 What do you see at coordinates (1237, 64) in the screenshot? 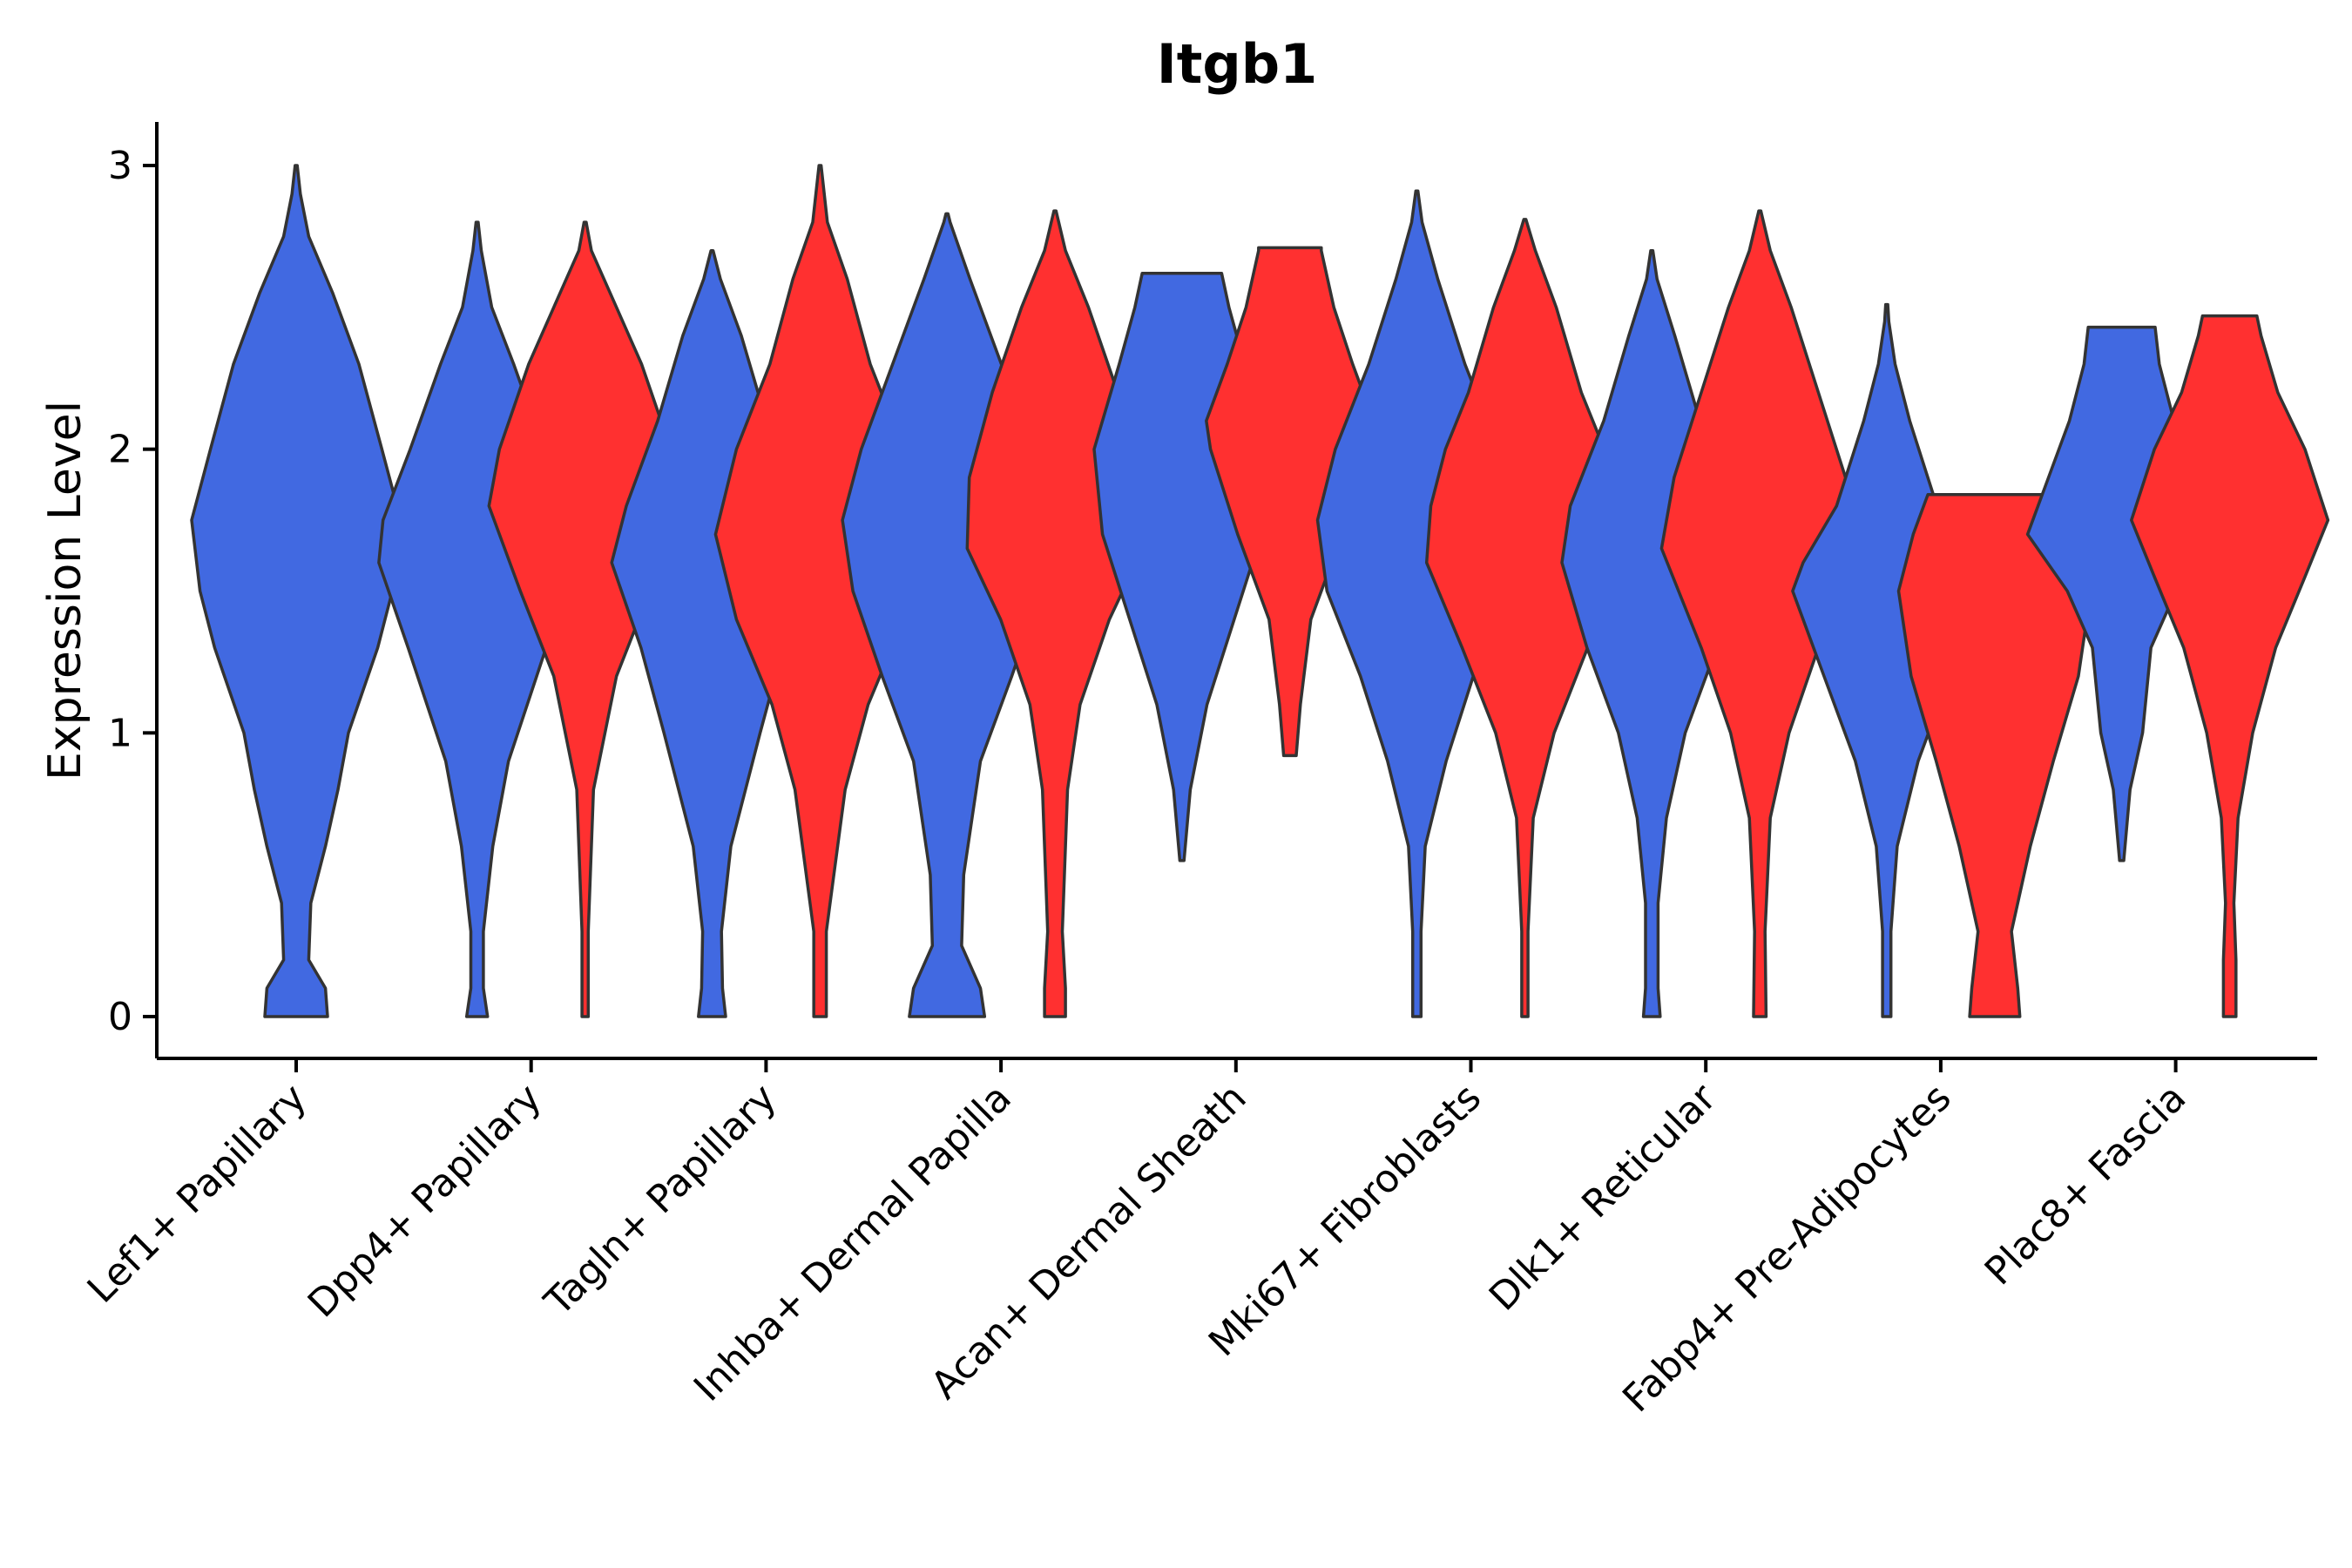
I see `chart-title: Itgb1` at bounding box center [1237, 64].